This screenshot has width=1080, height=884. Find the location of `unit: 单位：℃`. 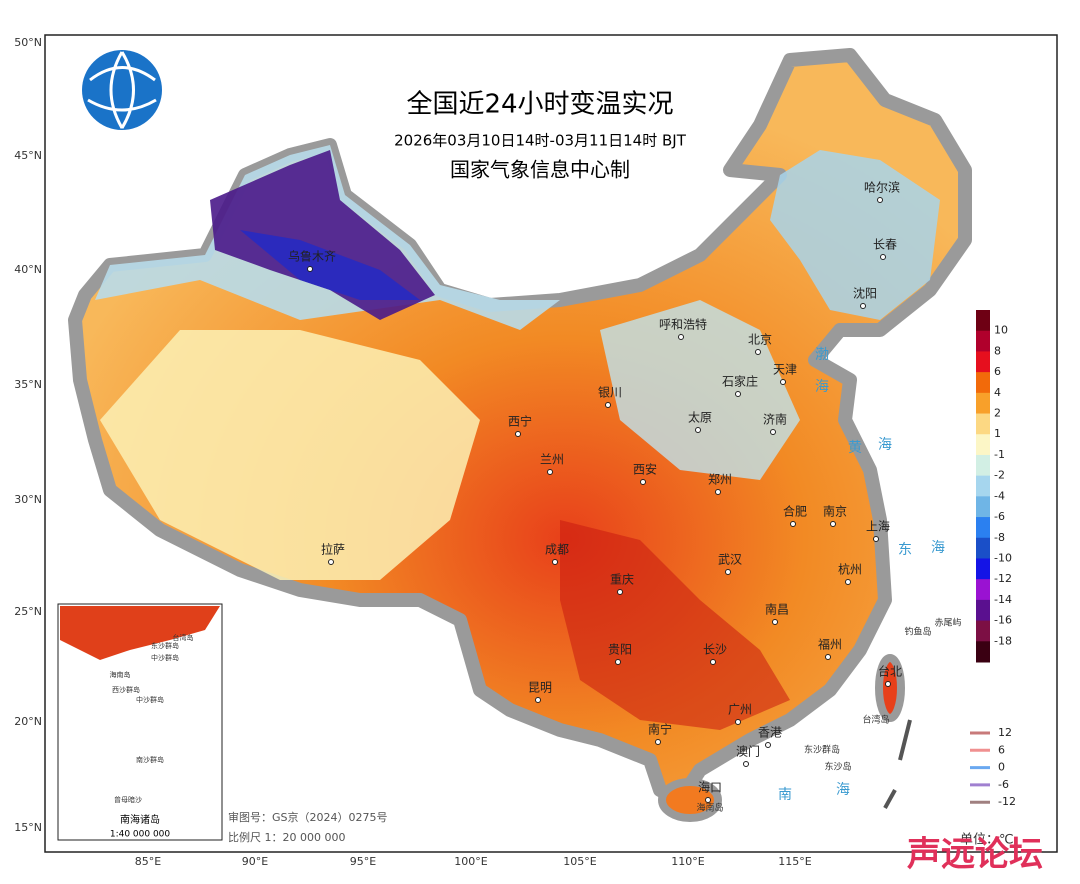

unit: 单位：℃ is located at coordinates (987, 840).